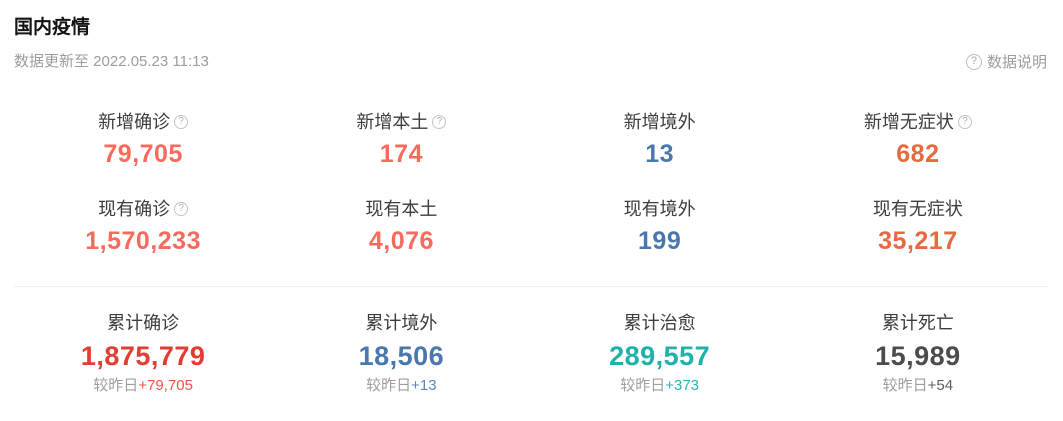 This screenshot has height=421, width=1063. Describe the element at coordinates (401, 323) in the screenshot. I see `stat-label: 累计境外` at that location.